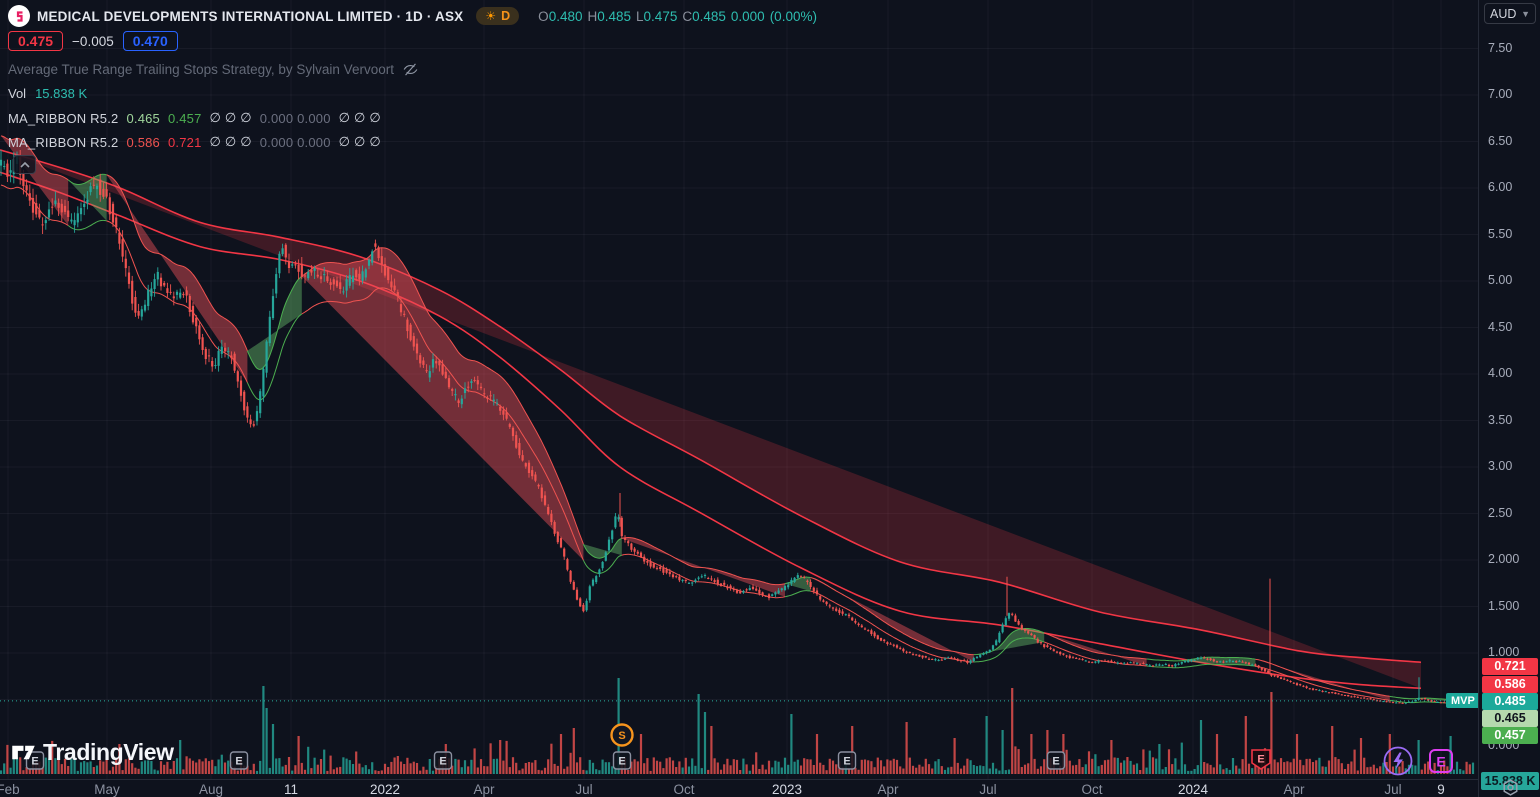 The height and width of the screenshot is (797, 1540). I want to click on tradingview-logo: TradingView, so click(92, 752).